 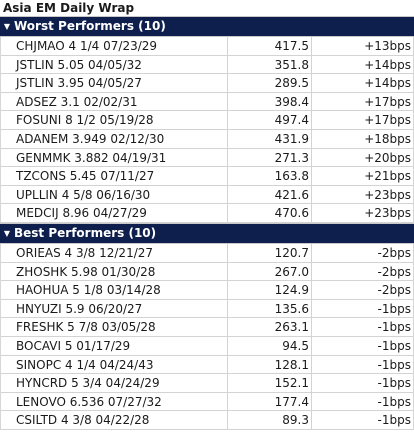 I want to click on bond-spread: 470.6, so click(x=269, y=213).